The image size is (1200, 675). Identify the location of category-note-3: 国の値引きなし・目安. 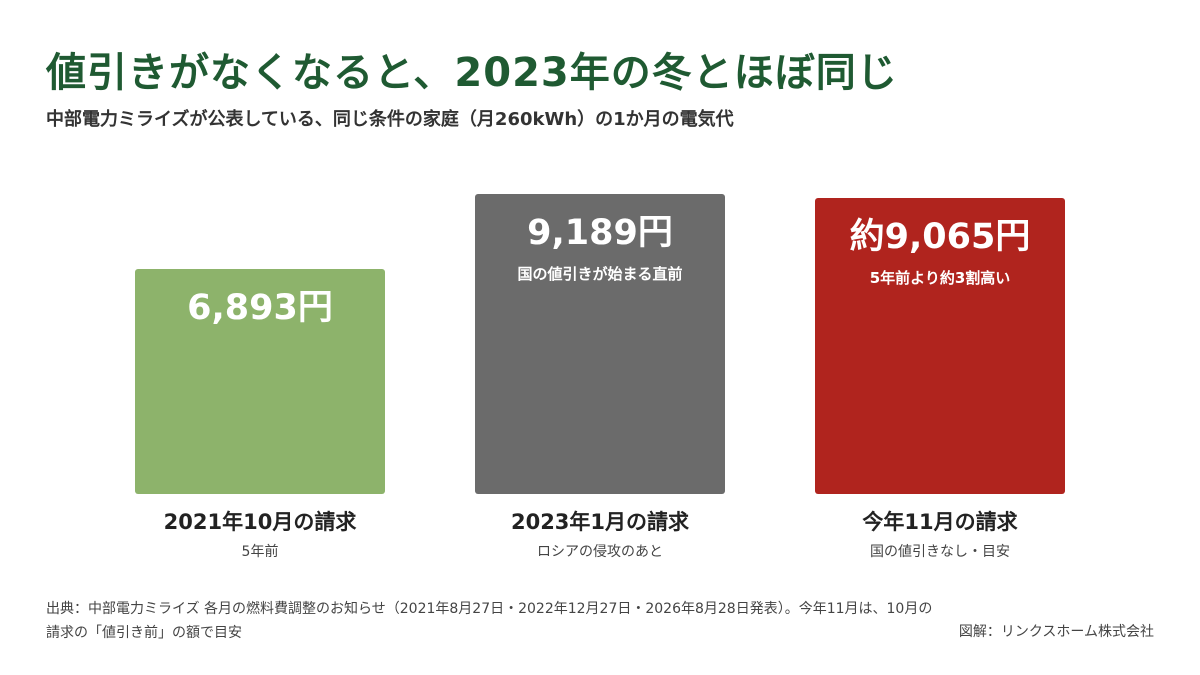
(940, 552).